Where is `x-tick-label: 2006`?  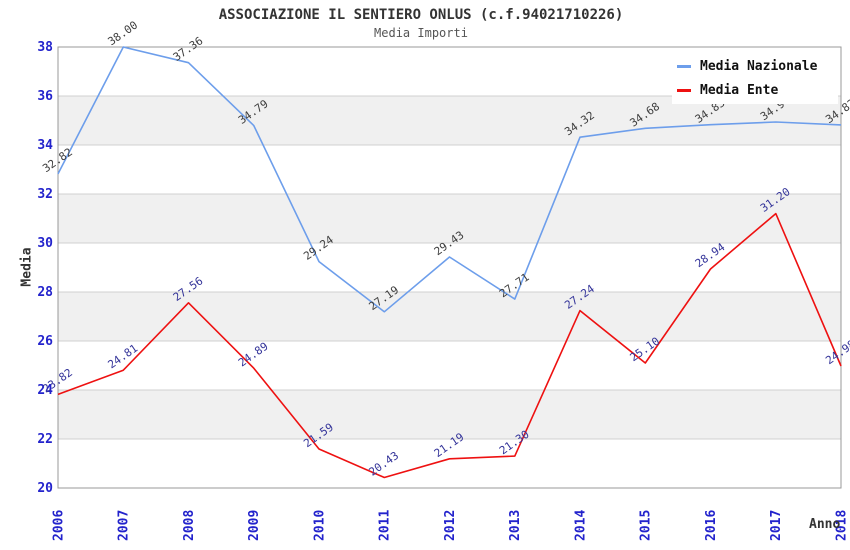 x-tick-label: 2006 is located at coordinates (58, 525).